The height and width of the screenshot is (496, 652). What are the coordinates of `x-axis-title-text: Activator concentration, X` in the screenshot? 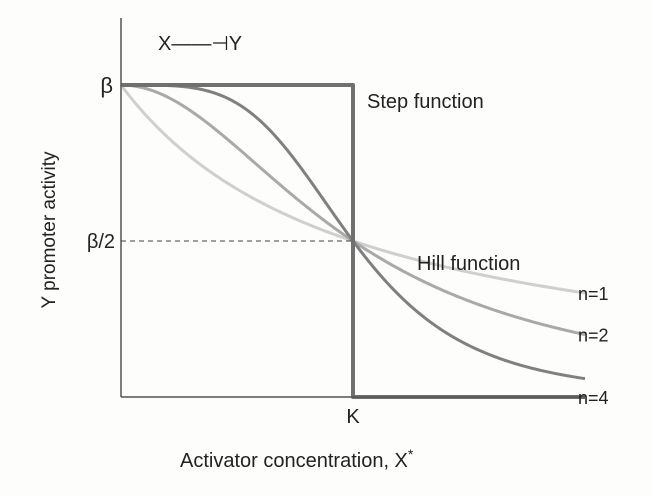 It's located at (294, 461).